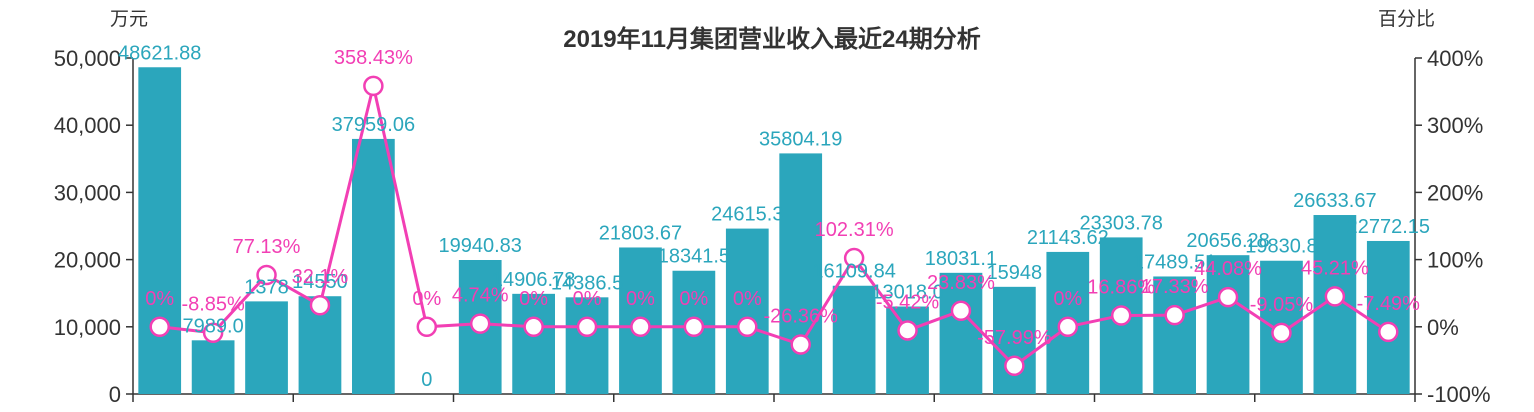 The width and height of the screenshot is (1534, 412). Describe the element at coordinates (93, 226) in the screenshot. I see `left-axis-ticks: 0 10,000 20,000 30,000 40,000 50,000` at that location.